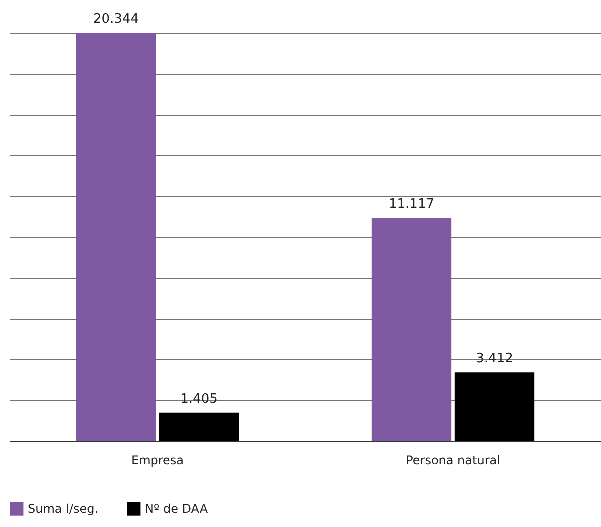 The width and height of the screenshot is (601, 527). I want to click on legend-label: Nº de DAA, so click(177, 509).